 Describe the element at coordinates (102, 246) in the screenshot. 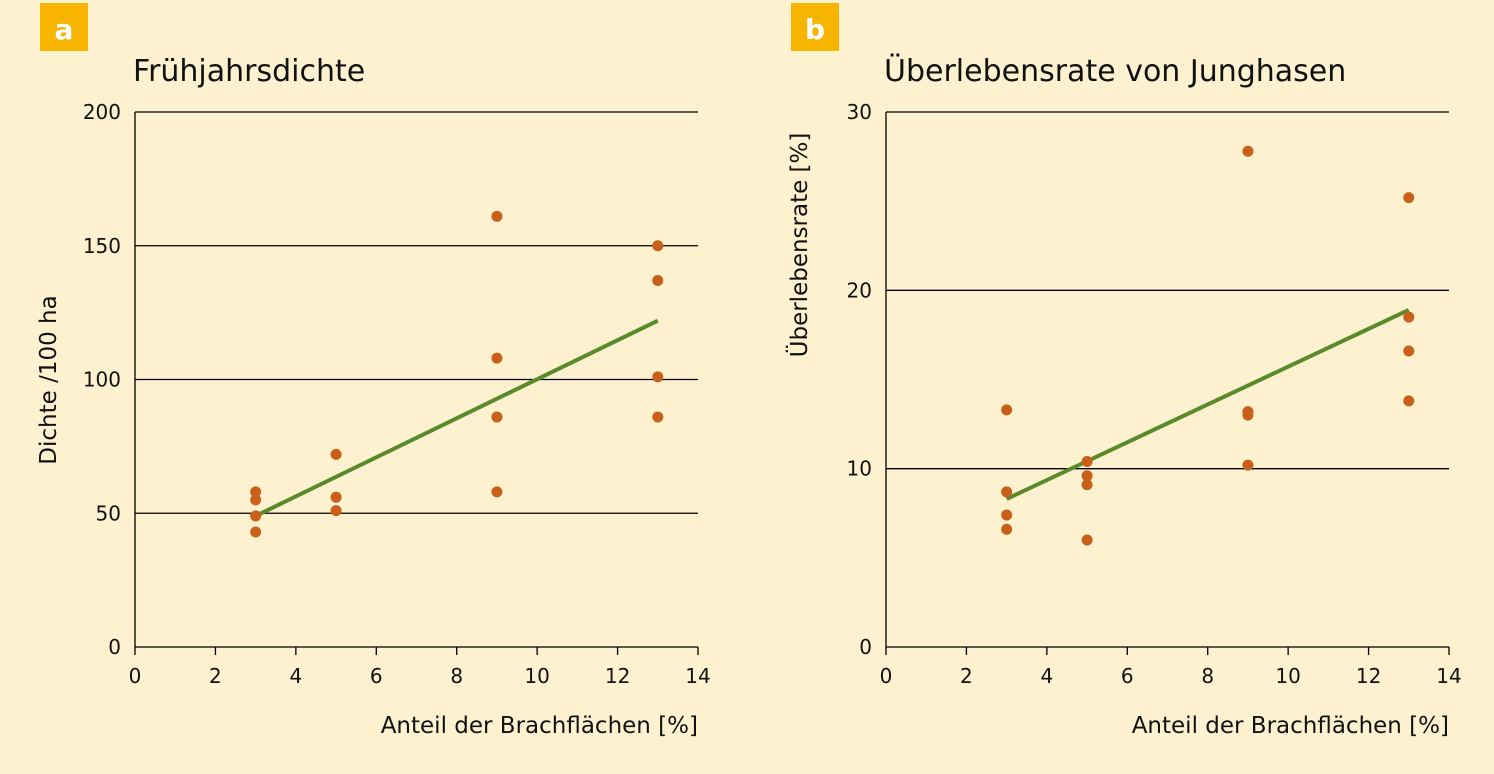

I see `panel-a-y-tick-label-3: 150` at that location.